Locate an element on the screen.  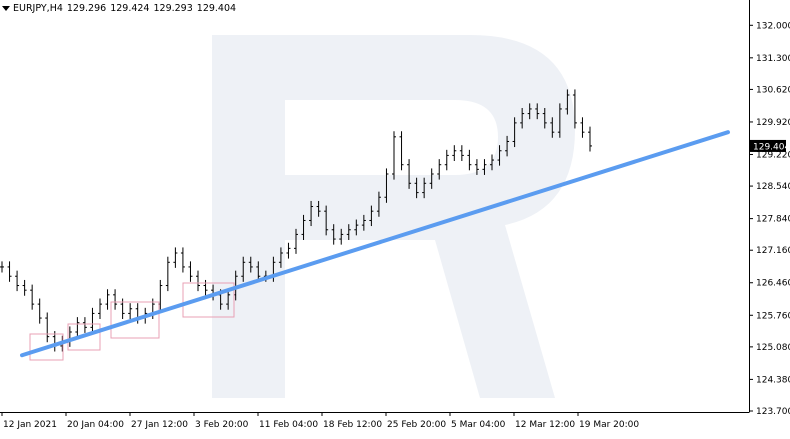
open-value: 129.296 is located at coordinates (86, 8).